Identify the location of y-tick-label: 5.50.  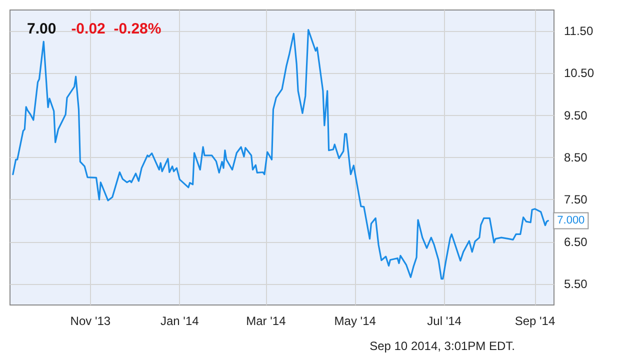
(576, 283).